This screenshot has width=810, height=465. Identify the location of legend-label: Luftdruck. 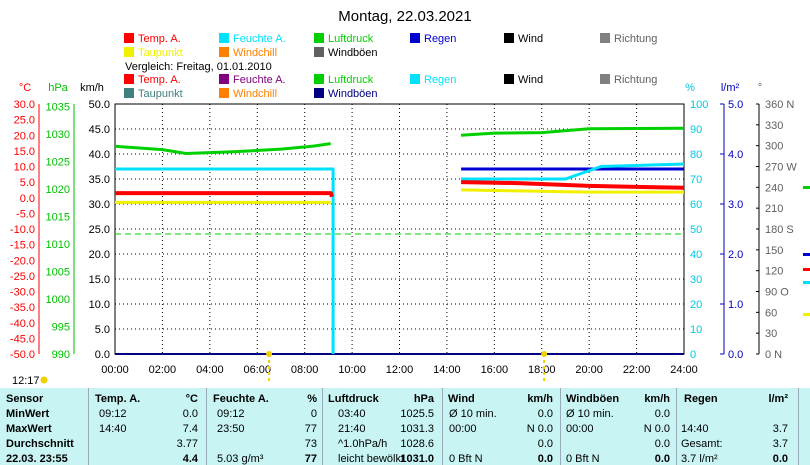
(351, 39).